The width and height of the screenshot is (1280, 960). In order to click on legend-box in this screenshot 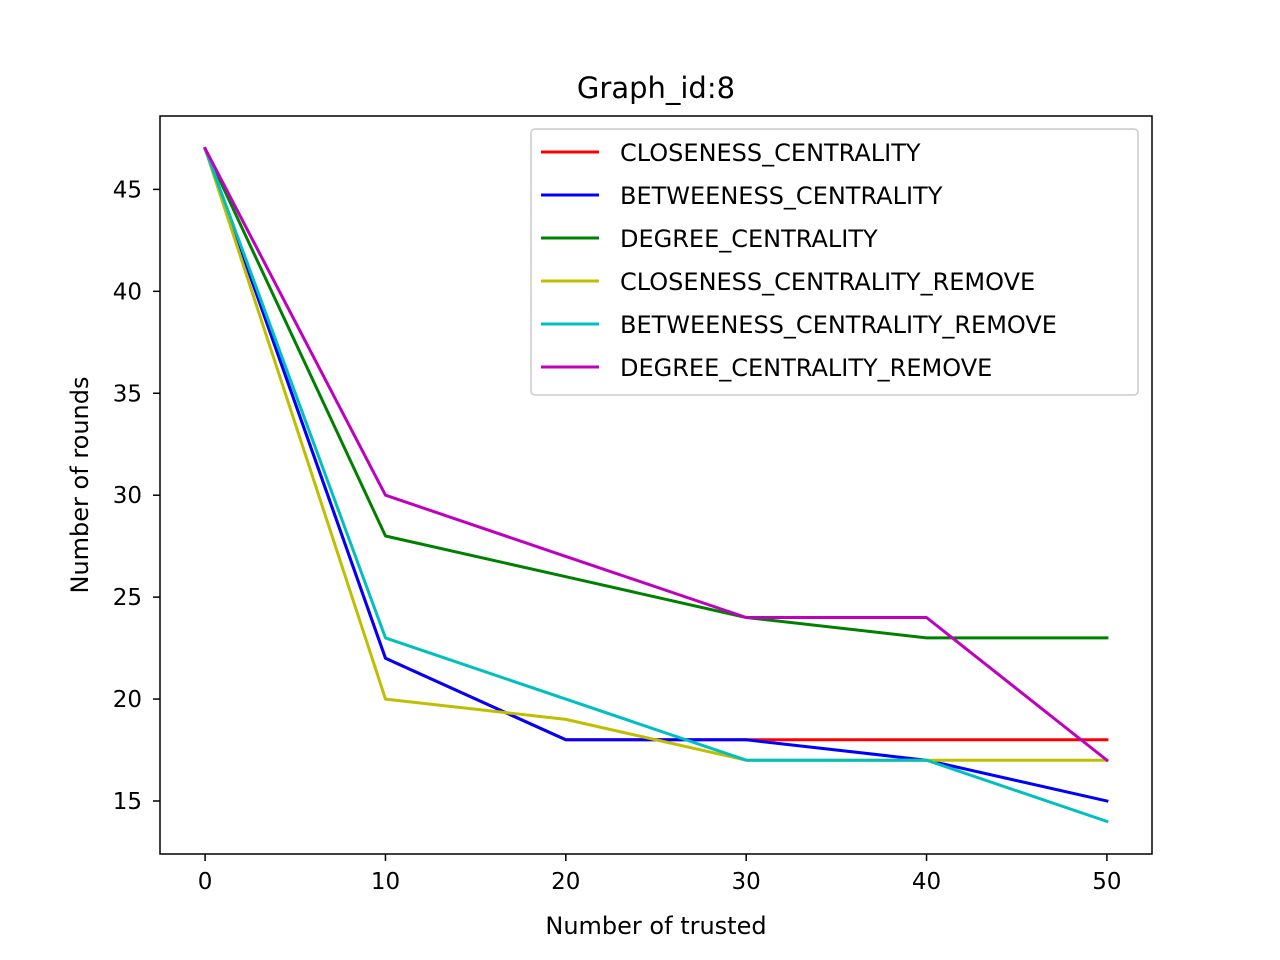, I will do `click(834, 262)`.